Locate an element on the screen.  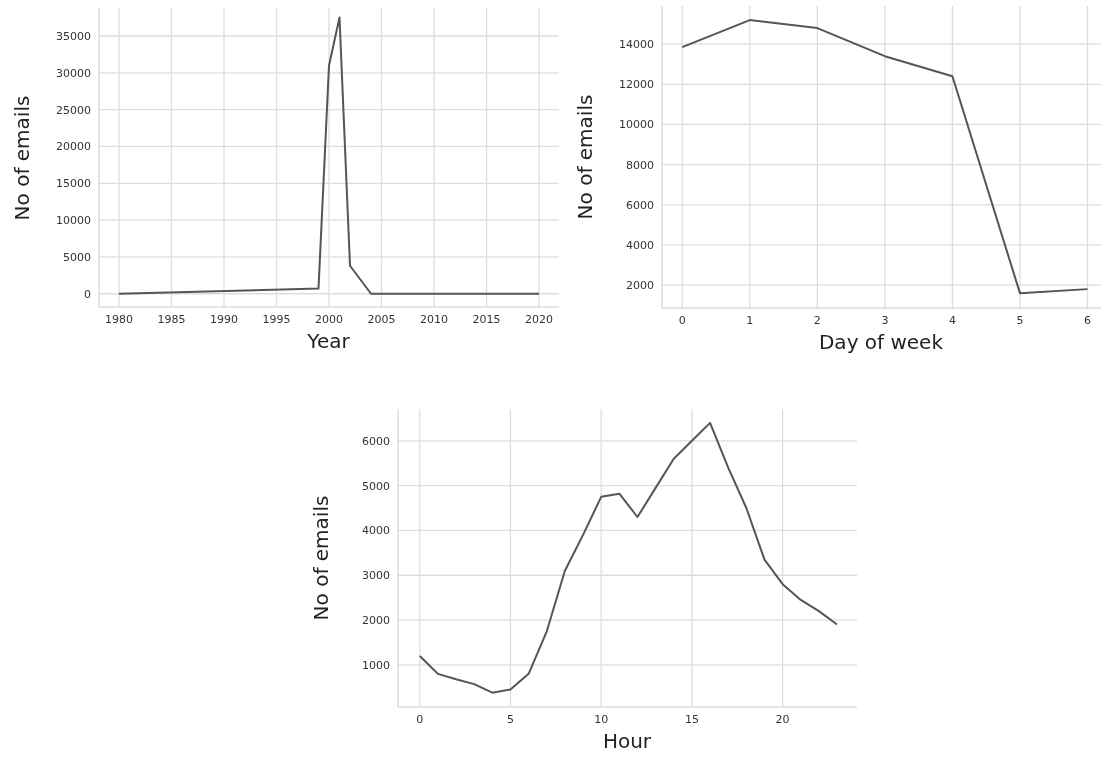
x-tick-label: 10 is located at coordinates (601, 719).